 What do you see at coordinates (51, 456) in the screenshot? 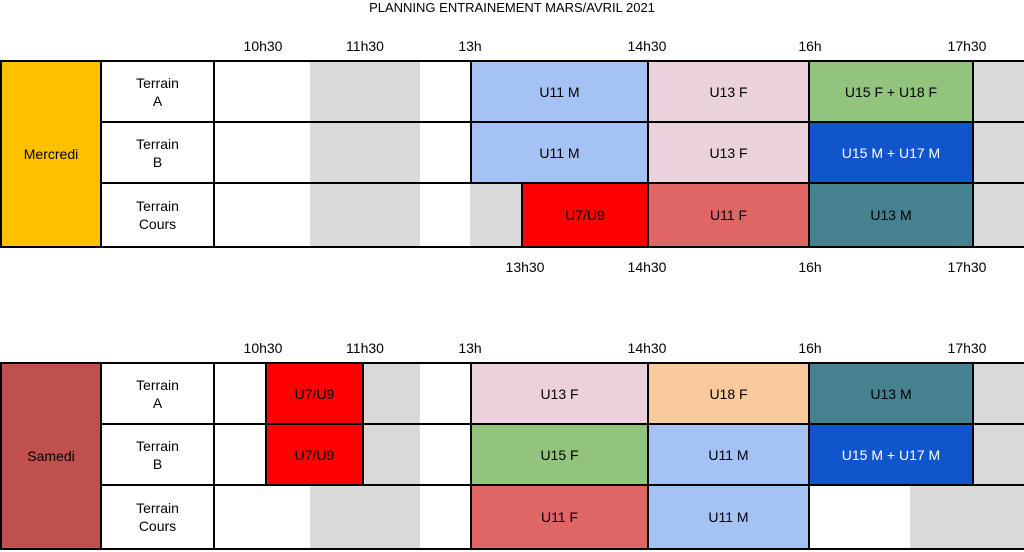
I see `day-cell: Samedi` at bounding box center [51, 456].